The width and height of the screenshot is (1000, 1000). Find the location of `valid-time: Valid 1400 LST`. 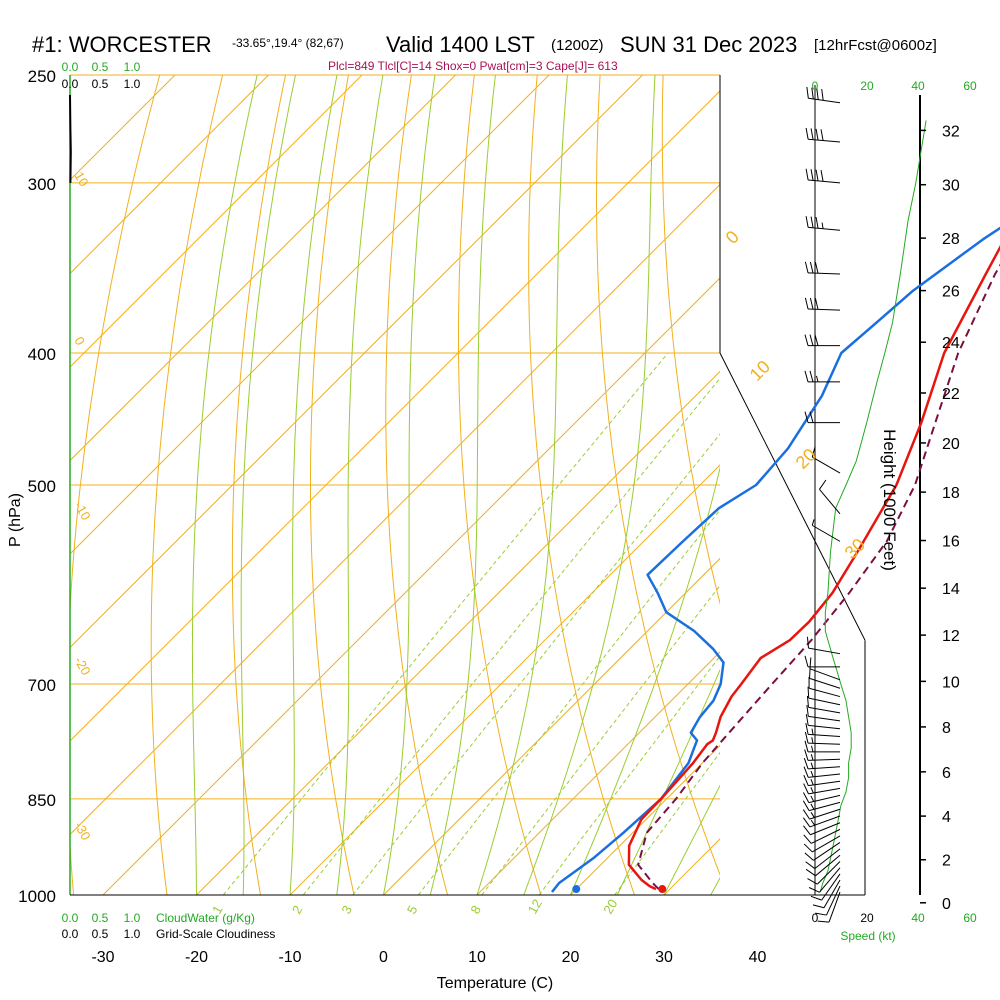

valid-time: Valid 1400 LST is located at coordinates (460, 44).